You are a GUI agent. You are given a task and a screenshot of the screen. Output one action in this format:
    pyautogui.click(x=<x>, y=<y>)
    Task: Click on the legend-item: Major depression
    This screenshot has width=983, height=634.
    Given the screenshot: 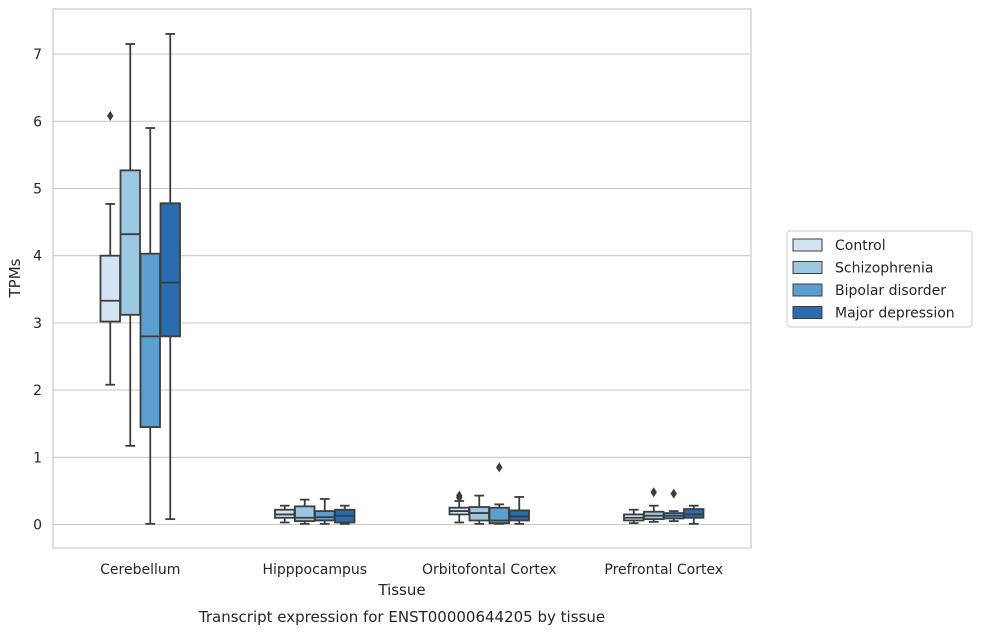 What is the action you would take?
    pyautogui.click(x=873, y=314)
    